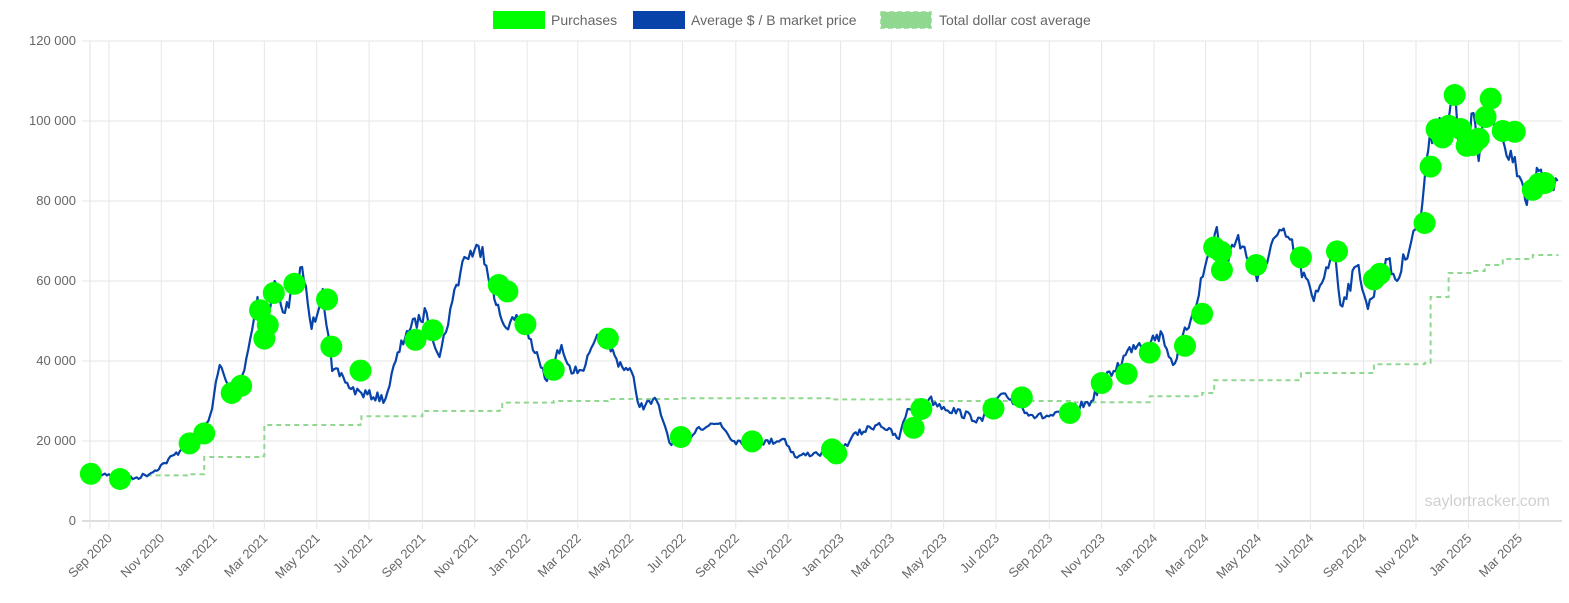 The height and width of the screenshot is (603, 1569). Describe the element at coordinates (1030, 556) in the screenshot. I see `x-tick-label: Sep 2023` at that location.